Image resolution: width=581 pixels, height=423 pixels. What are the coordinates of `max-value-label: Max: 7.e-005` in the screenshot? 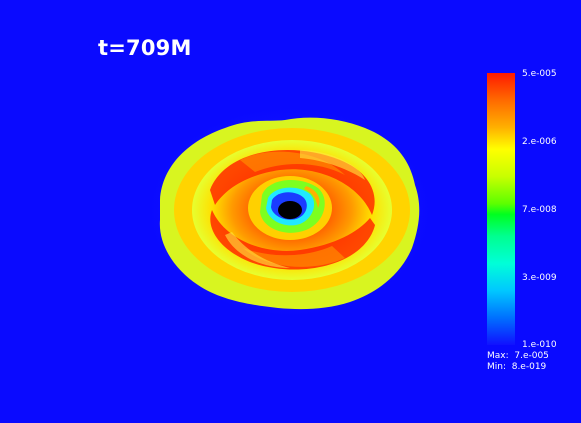 It's located at (518, 356).